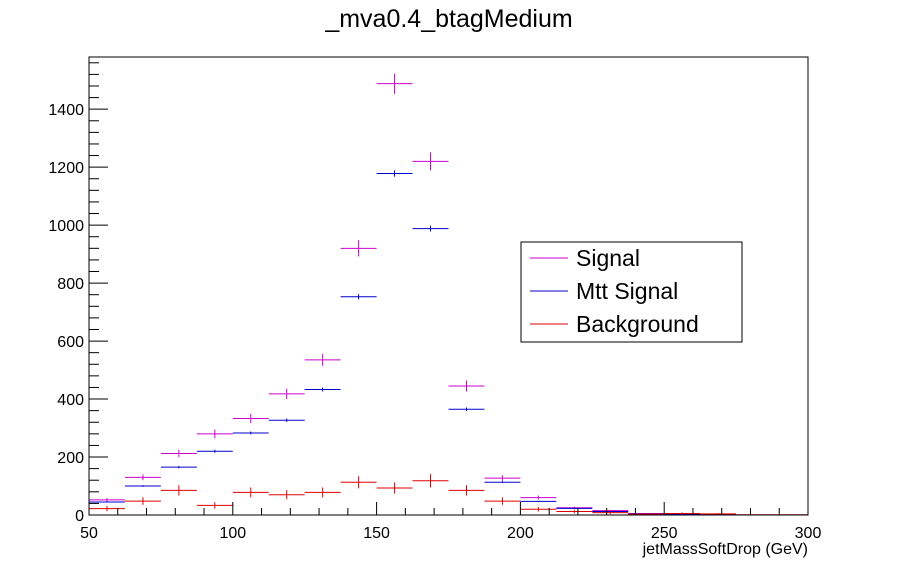  What do you see at coordinates (448, 19) in the screenshot?
I see `chart-title: _mva0.4_btagMedium` at bounding box center [448, 19].